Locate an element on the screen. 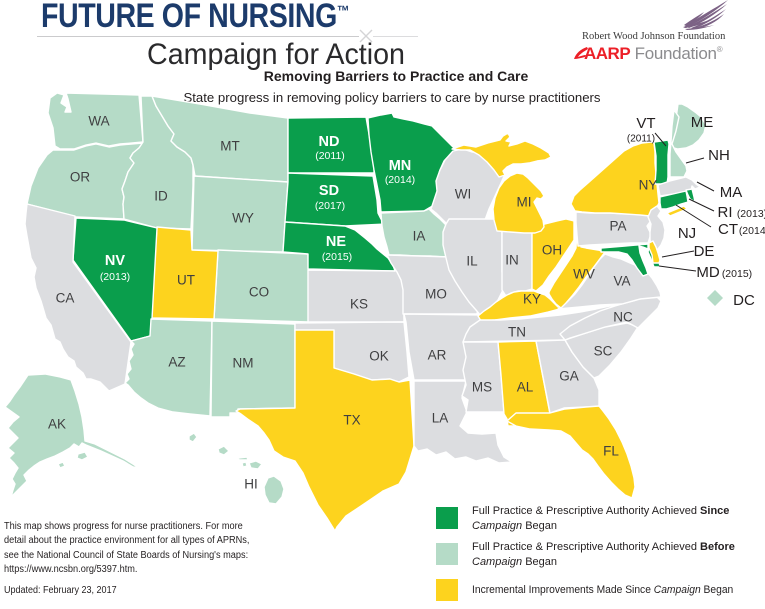 The height and width of the screenshot is (609, 765). svg-text: NC is located at coordinates (623, 317).